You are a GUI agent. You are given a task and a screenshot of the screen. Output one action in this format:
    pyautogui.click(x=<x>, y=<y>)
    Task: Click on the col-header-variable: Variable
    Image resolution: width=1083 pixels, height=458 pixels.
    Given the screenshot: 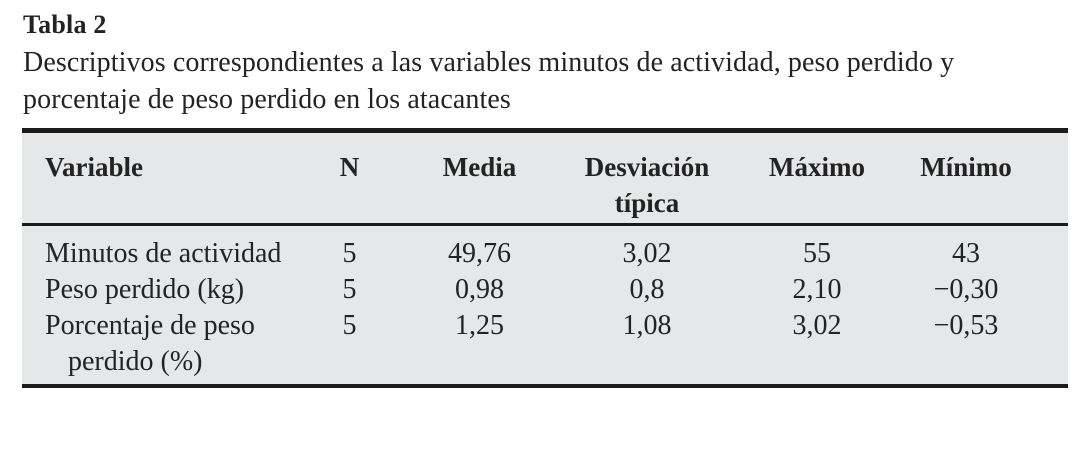 What is the action you would take?
    pyautogui.click(x=159, y=179)
    